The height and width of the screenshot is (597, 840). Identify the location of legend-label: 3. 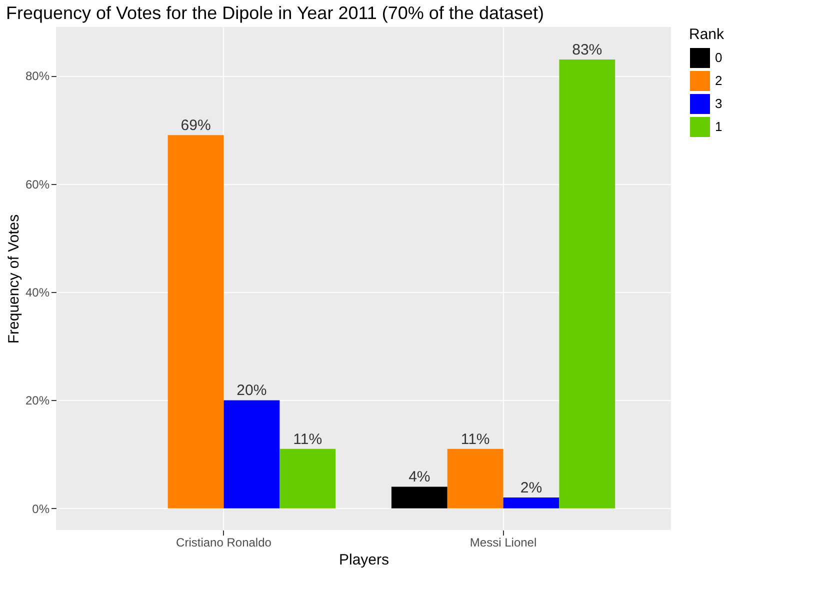
(718, 103).